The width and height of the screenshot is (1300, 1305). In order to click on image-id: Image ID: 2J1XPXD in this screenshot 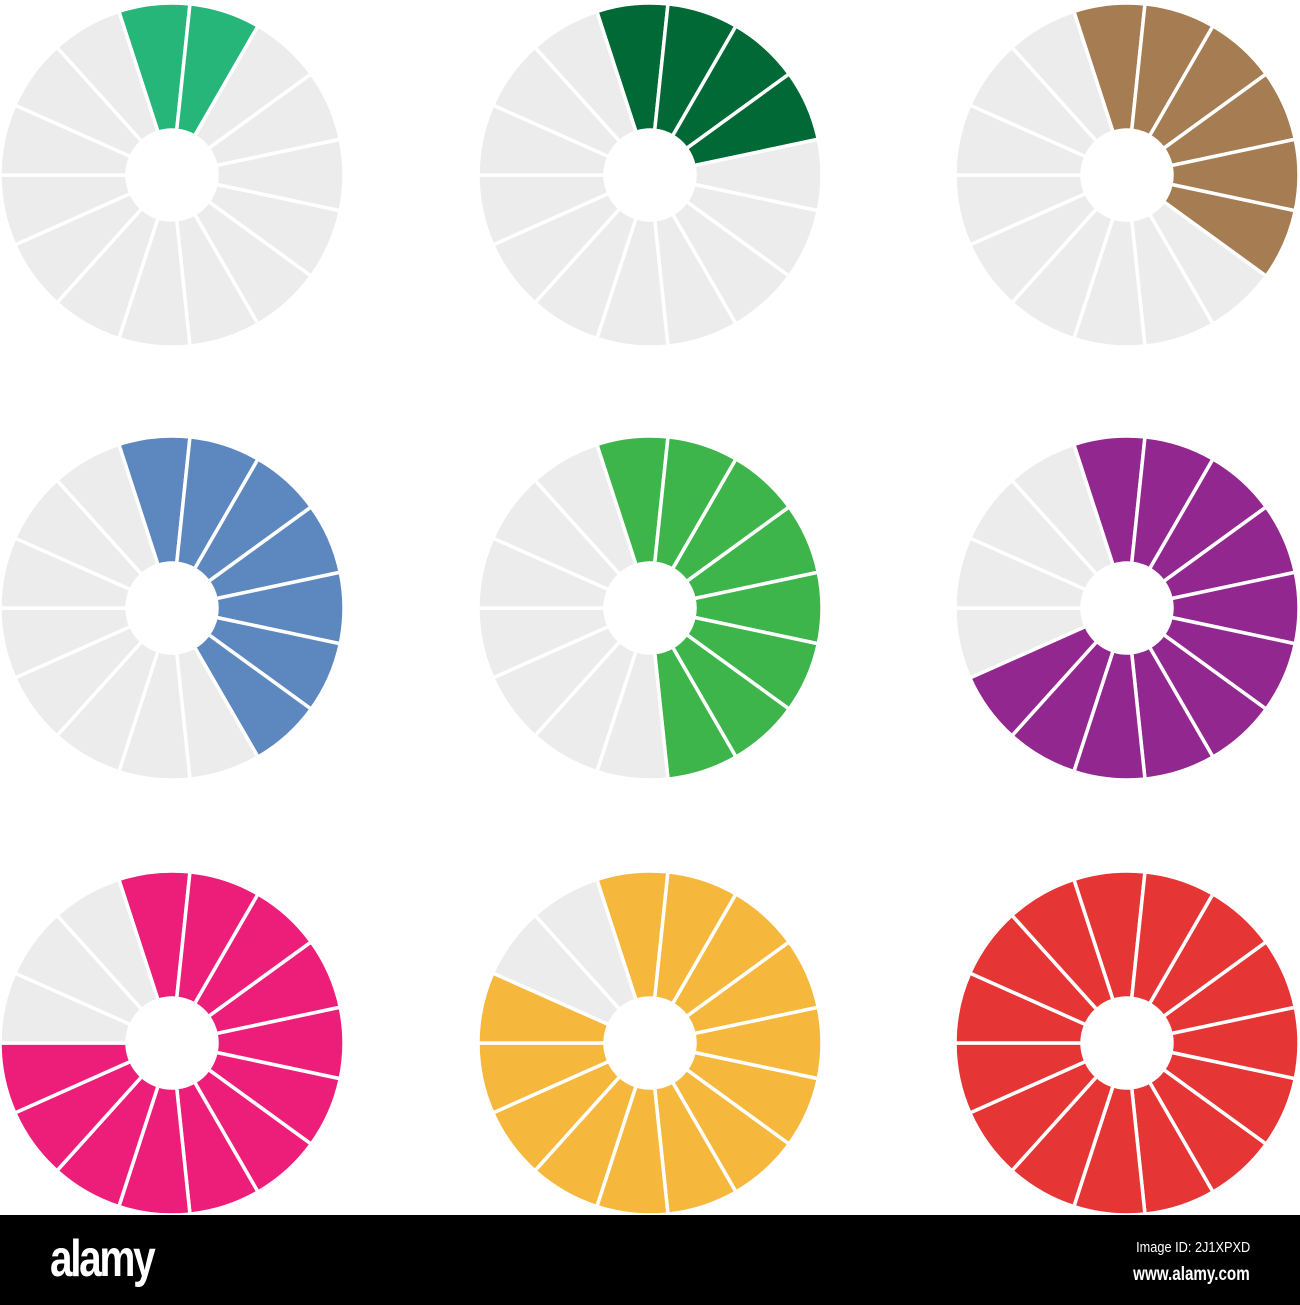, I will do `click(1192, 1247)`.